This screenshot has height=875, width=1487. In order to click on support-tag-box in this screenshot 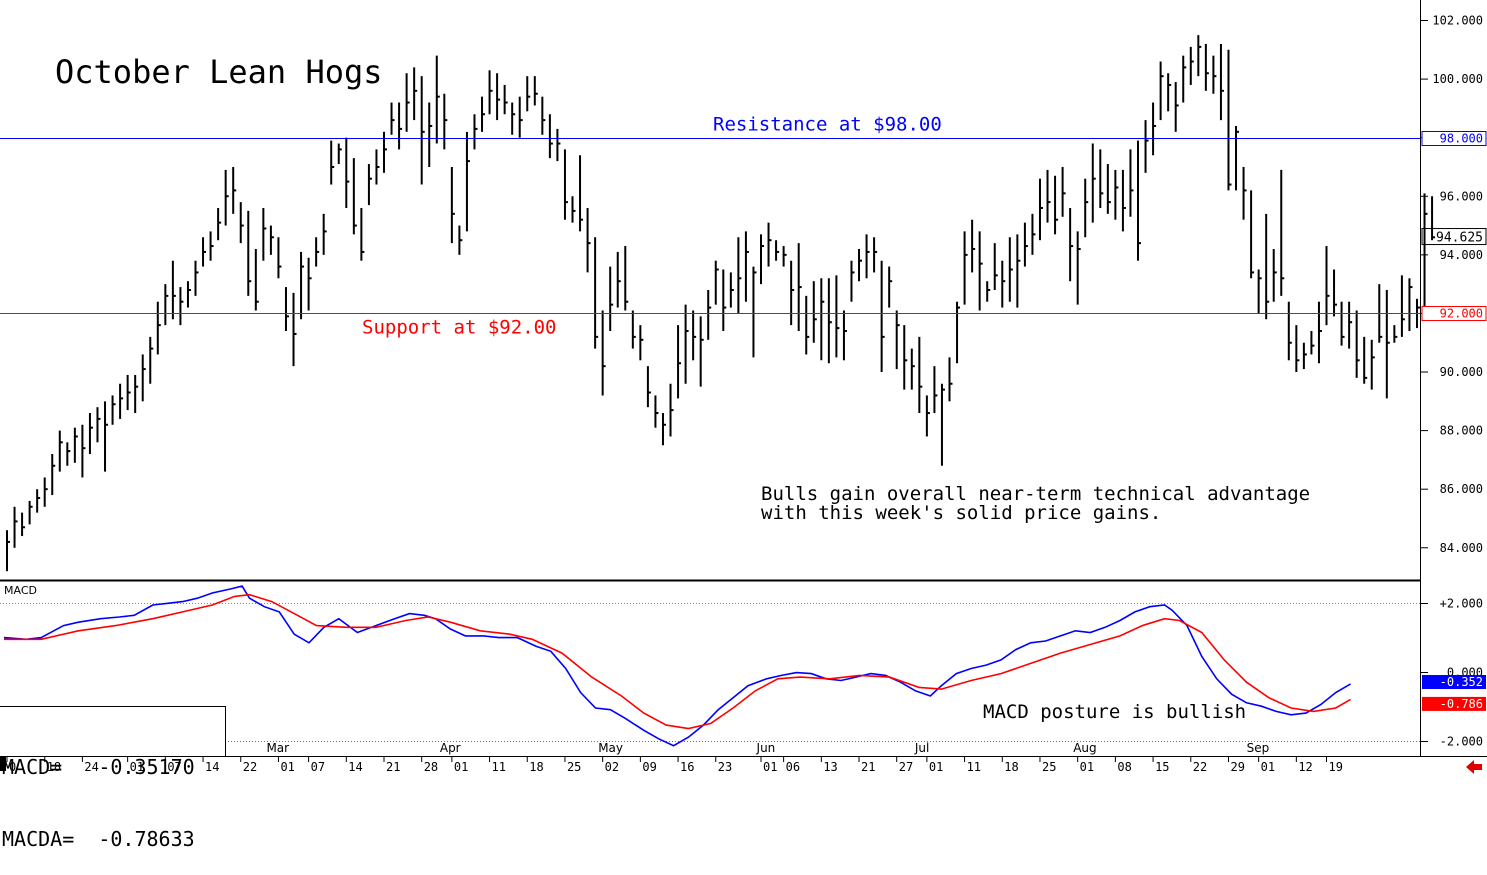, I will do `click(1454, 313)`.